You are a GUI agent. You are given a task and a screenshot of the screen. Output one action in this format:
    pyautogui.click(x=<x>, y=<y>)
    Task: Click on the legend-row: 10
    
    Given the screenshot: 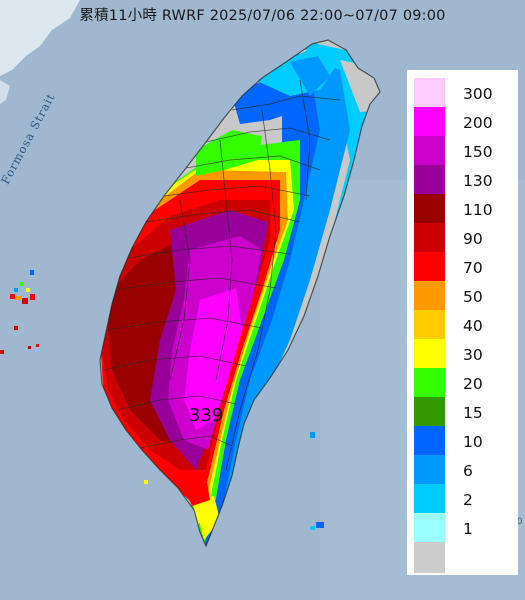 What is the action you would take?
    pyautogui.click(x=462, y=441)
    